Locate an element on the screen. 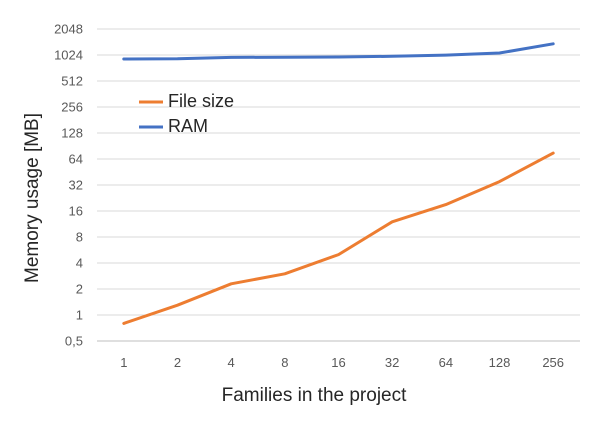 The height and width of the screenshot is (422, 589). x-tick-label: 1 is located at coordinates (123, 362).